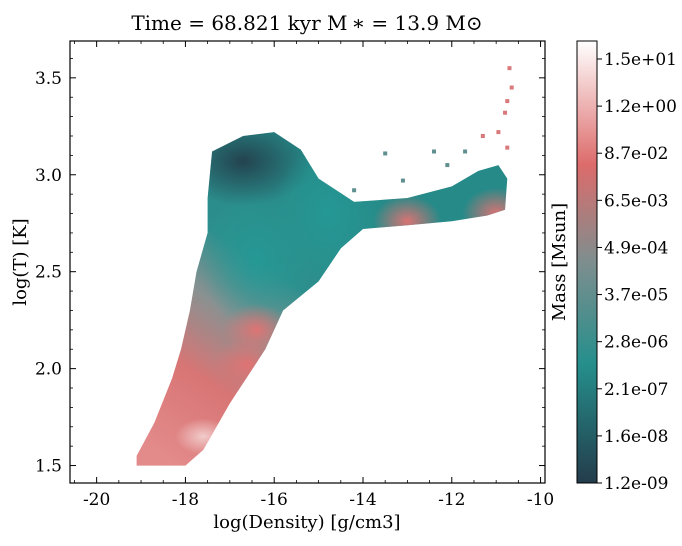 The image size is (682, 546). Describe the element at coordinates (96, 500) in the screenshot. I see `x-tick-label: -20` at that location.